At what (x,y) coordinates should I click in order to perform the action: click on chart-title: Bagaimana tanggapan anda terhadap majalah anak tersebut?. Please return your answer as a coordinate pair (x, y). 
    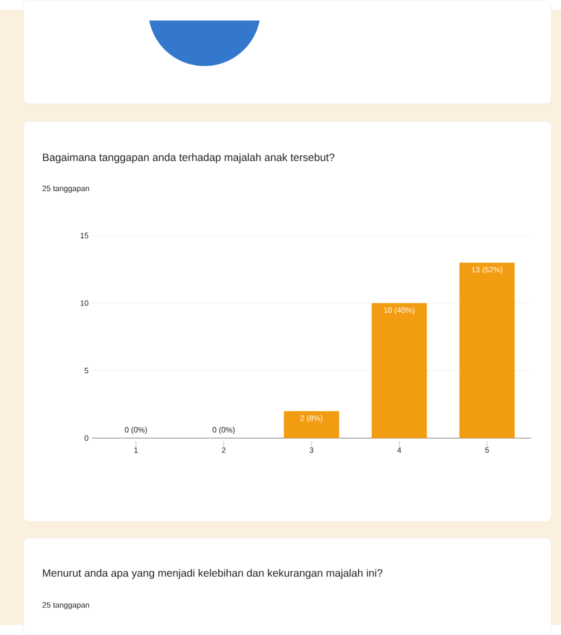
    Looking at the image, I should click on (188, 158).